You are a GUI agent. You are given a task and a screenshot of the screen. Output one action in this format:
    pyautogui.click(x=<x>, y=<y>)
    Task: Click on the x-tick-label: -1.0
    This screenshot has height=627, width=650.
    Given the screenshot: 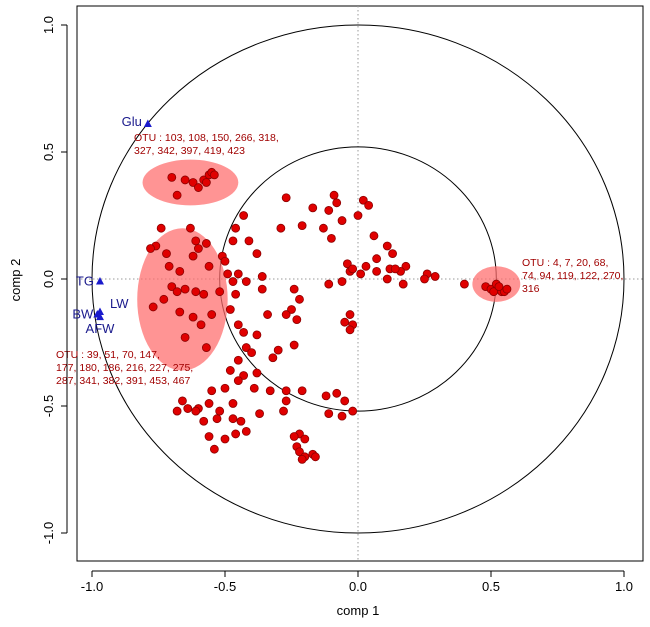 What is the action you would take?
    pyautogui.click(x=92, y=586)
    